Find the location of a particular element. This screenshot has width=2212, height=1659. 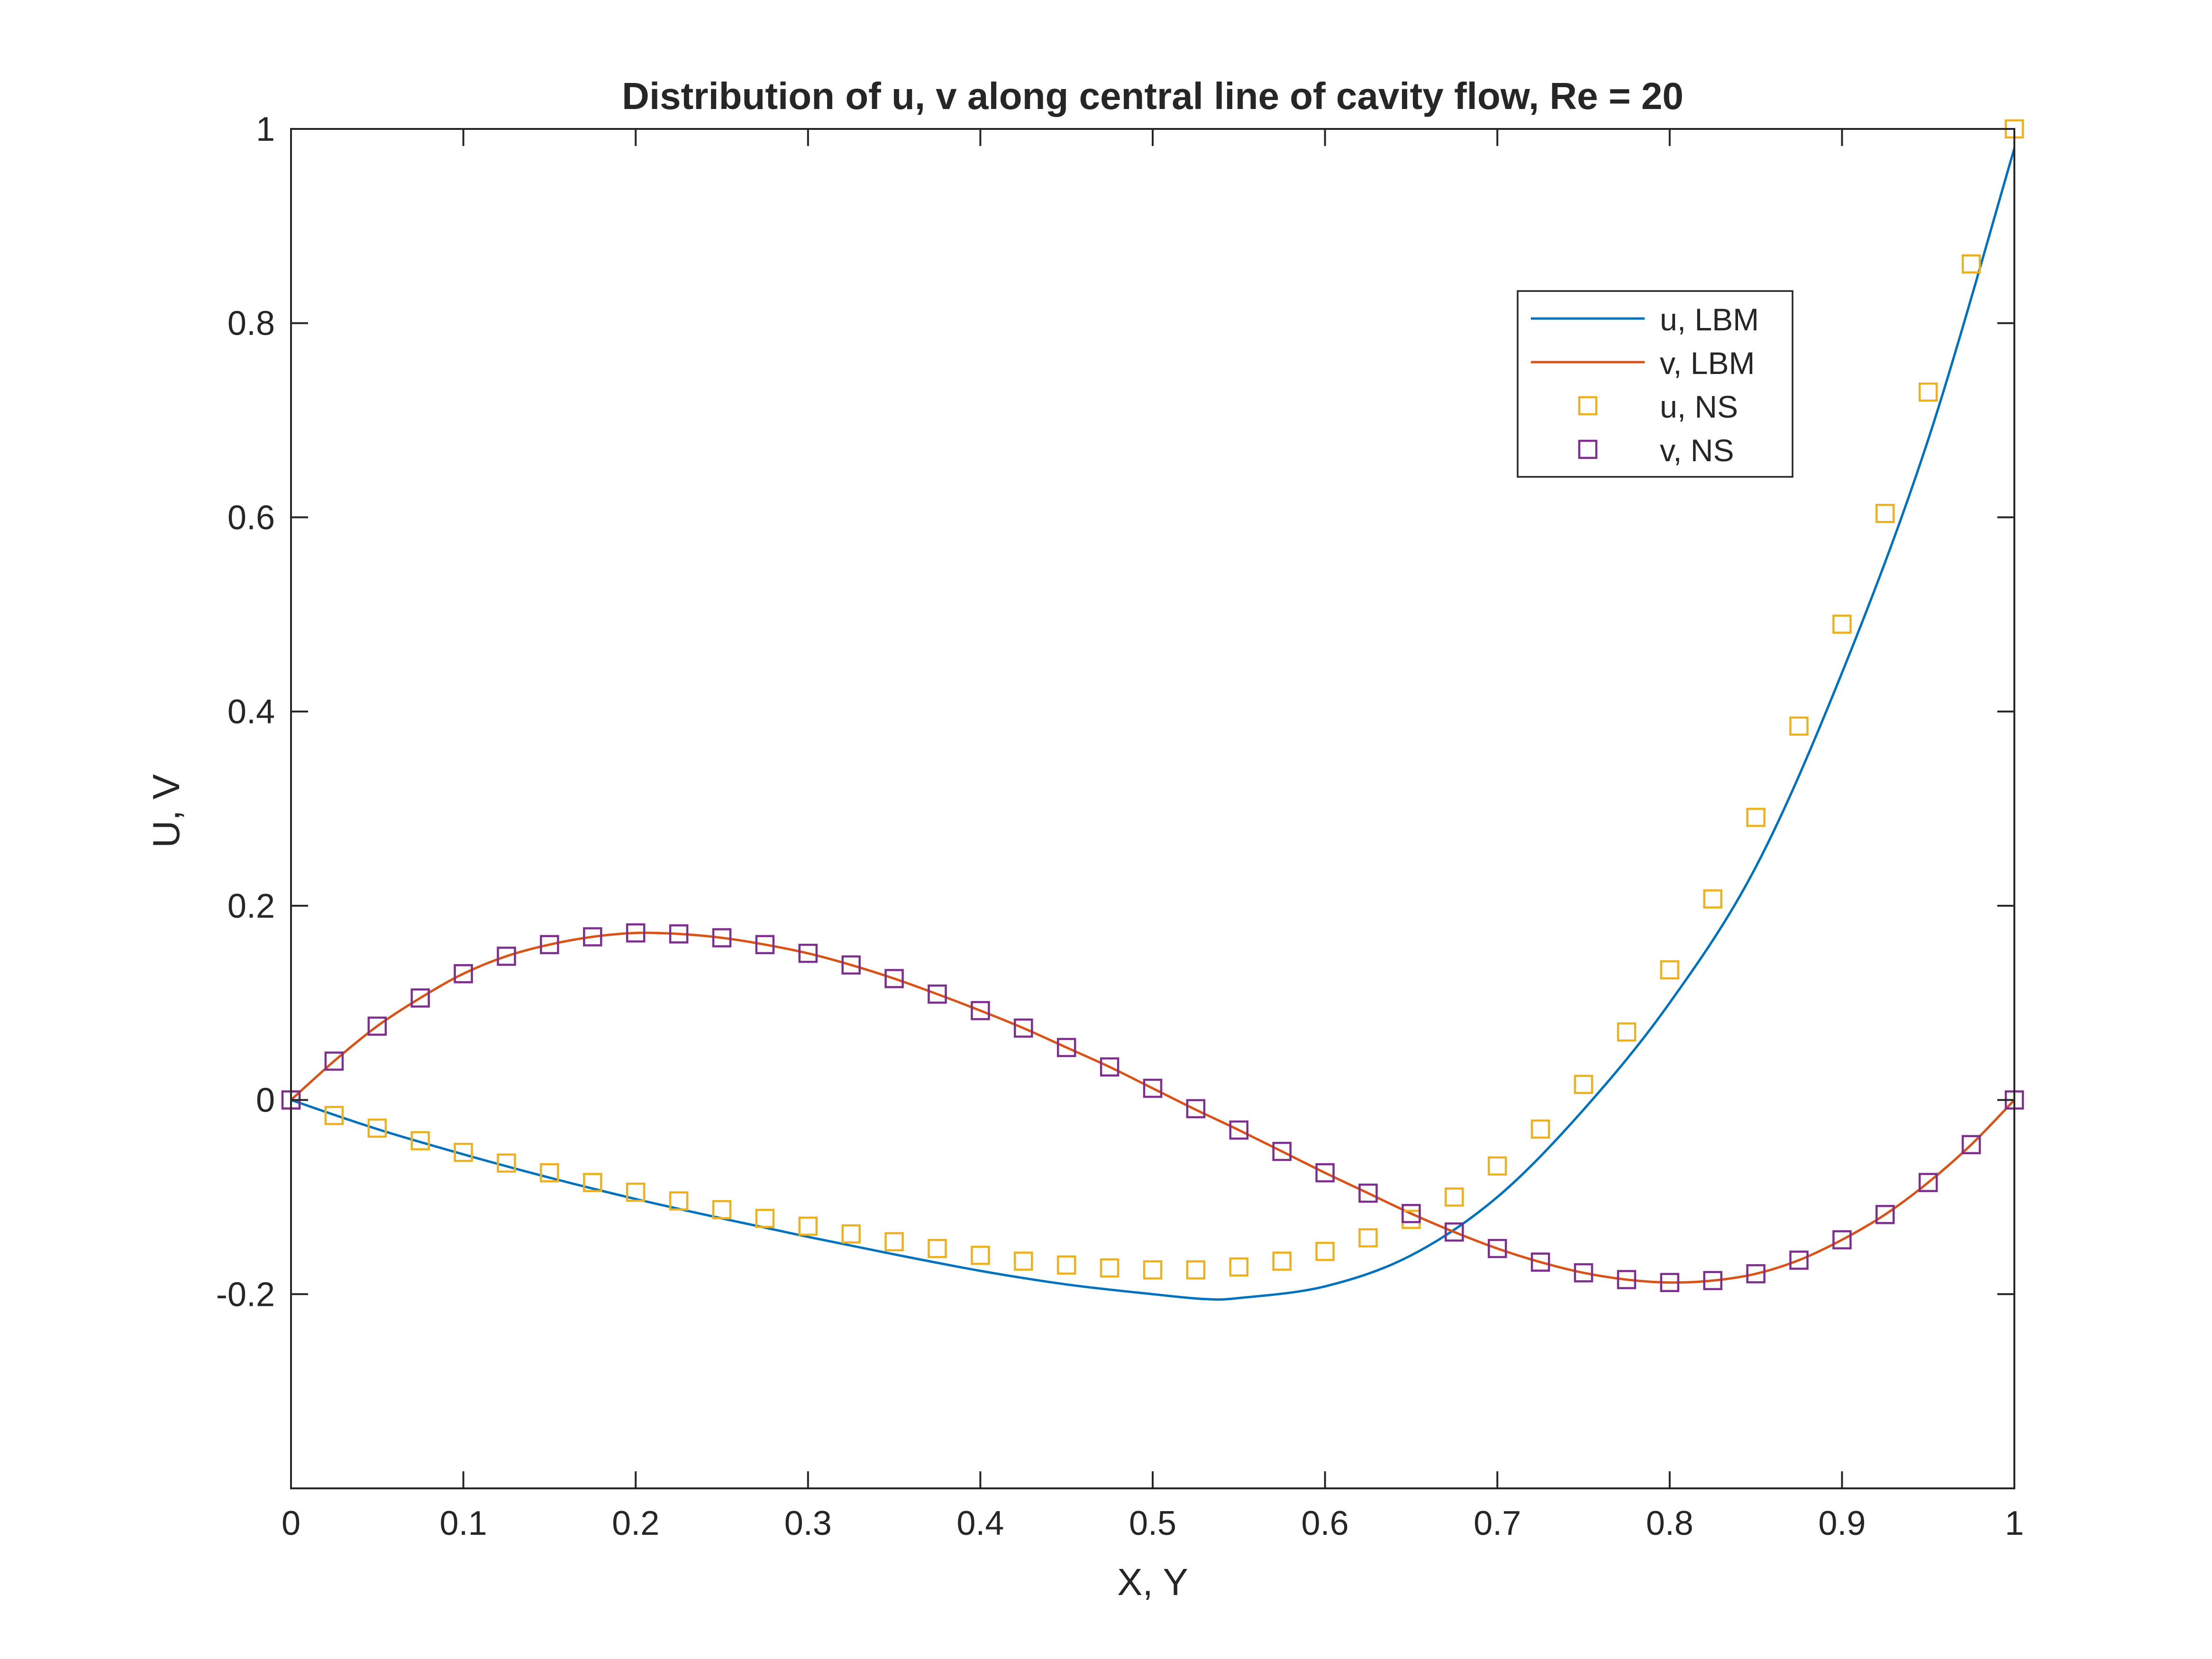

x-tick-label: 0.9 is located at coordinates (1842, 1523).